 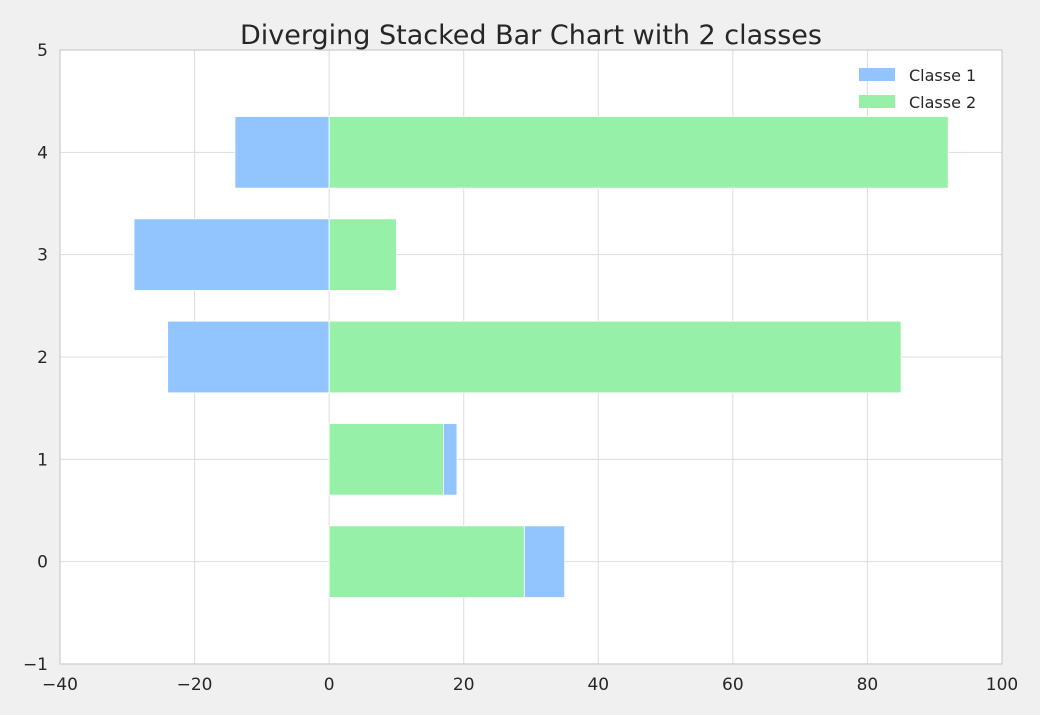 What do you see at coordinates (35, 358) in the screenshot?
I see `y-axis-ticks: −1 0 1 2 3 4 5` at bounding box center [35, 358].